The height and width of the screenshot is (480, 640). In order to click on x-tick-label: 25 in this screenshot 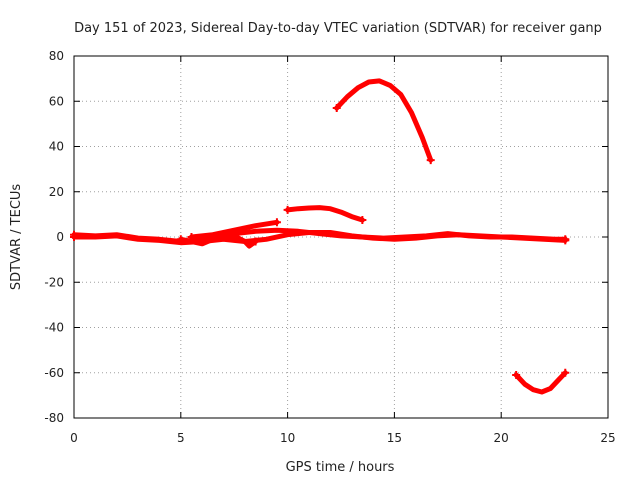, I will do `click(607, 438)`.